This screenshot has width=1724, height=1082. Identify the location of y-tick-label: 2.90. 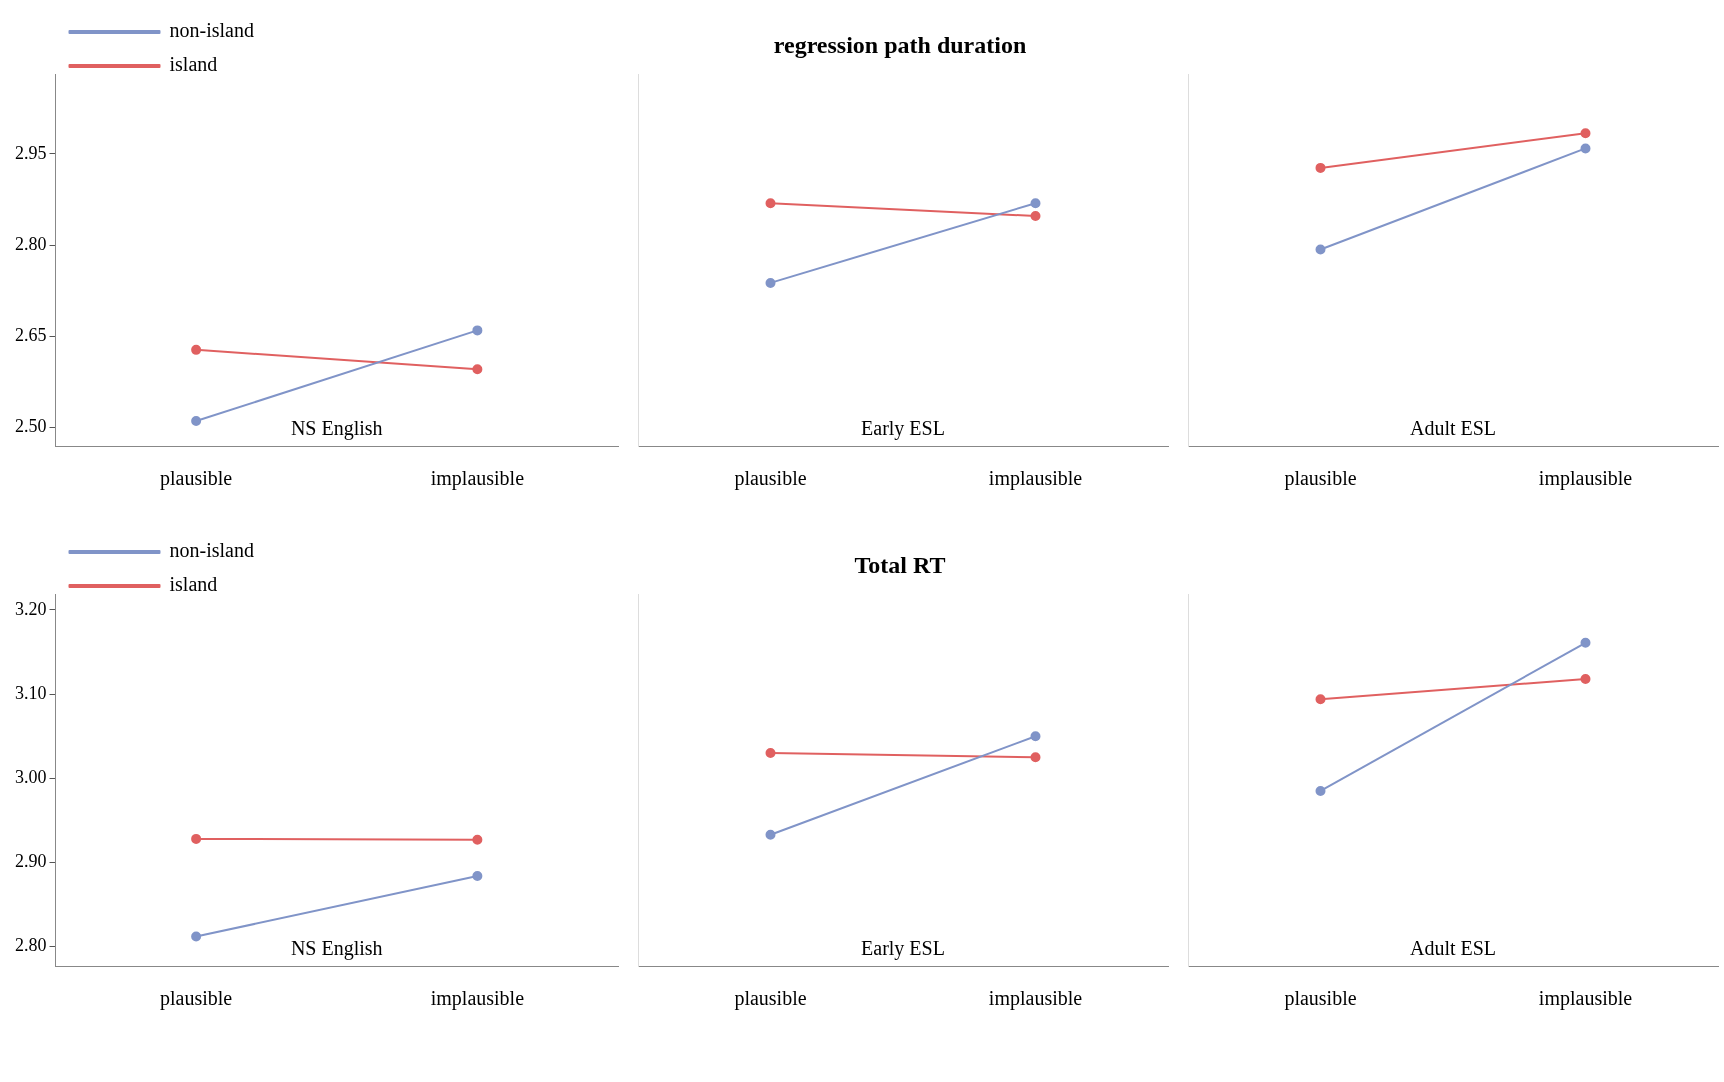
(31, 861).